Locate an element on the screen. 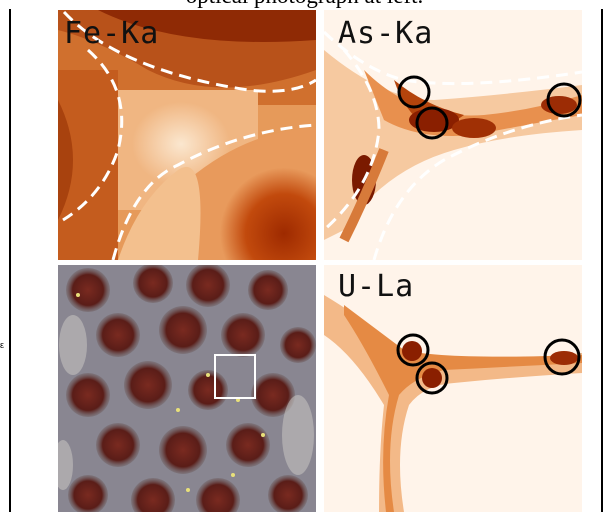  as-ka-label: As-Ka is located at coordinates (386, 33).